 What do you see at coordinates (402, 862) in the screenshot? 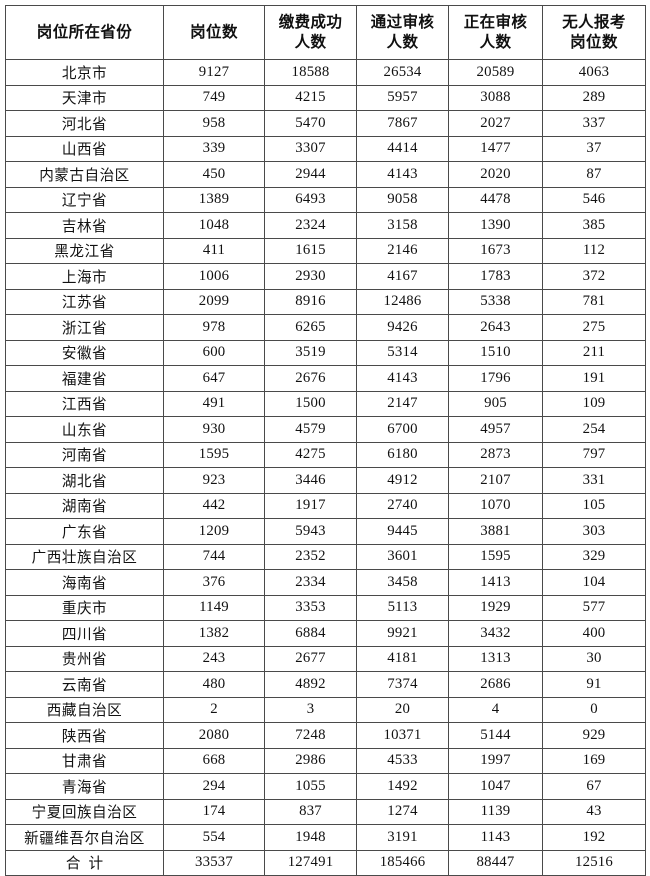
I see `cell-passed-review-count: 185466` at bounding box center [402, 862].